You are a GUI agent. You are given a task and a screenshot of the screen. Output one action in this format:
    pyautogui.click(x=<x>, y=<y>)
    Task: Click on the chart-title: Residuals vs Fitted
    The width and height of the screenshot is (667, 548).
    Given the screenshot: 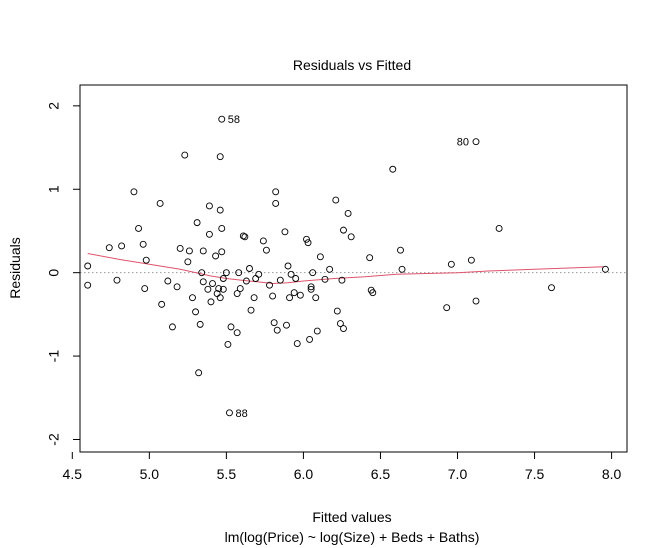 What is the action you would take?
    pyautogui.click(x=352, y=65)
    